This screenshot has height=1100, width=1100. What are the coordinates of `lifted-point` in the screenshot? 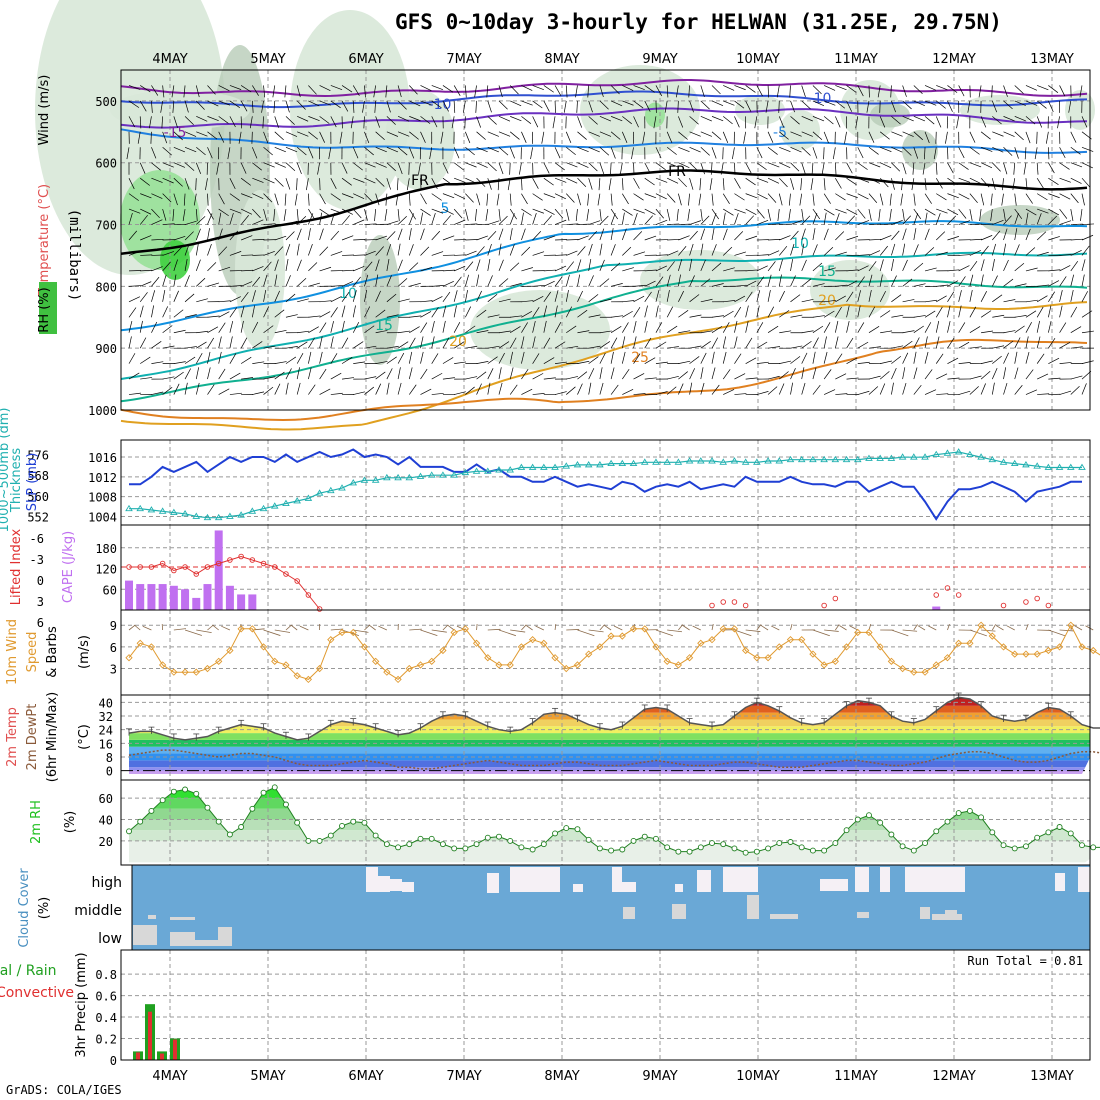 It's located at (308, 595).